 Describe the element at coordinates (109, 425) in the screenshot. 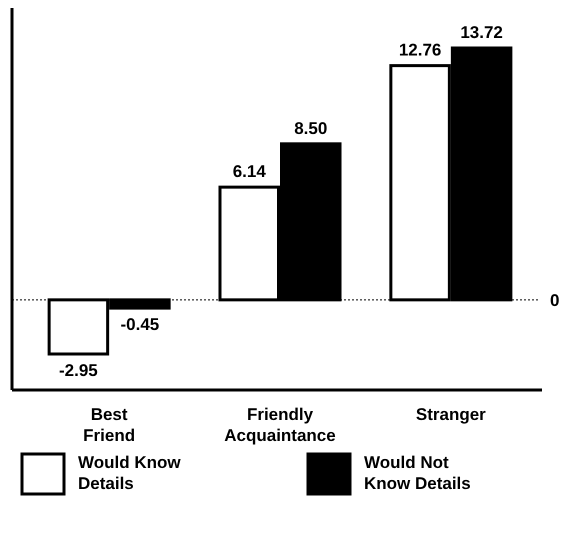

I see `x-tick-label: Best Friend` at that location.